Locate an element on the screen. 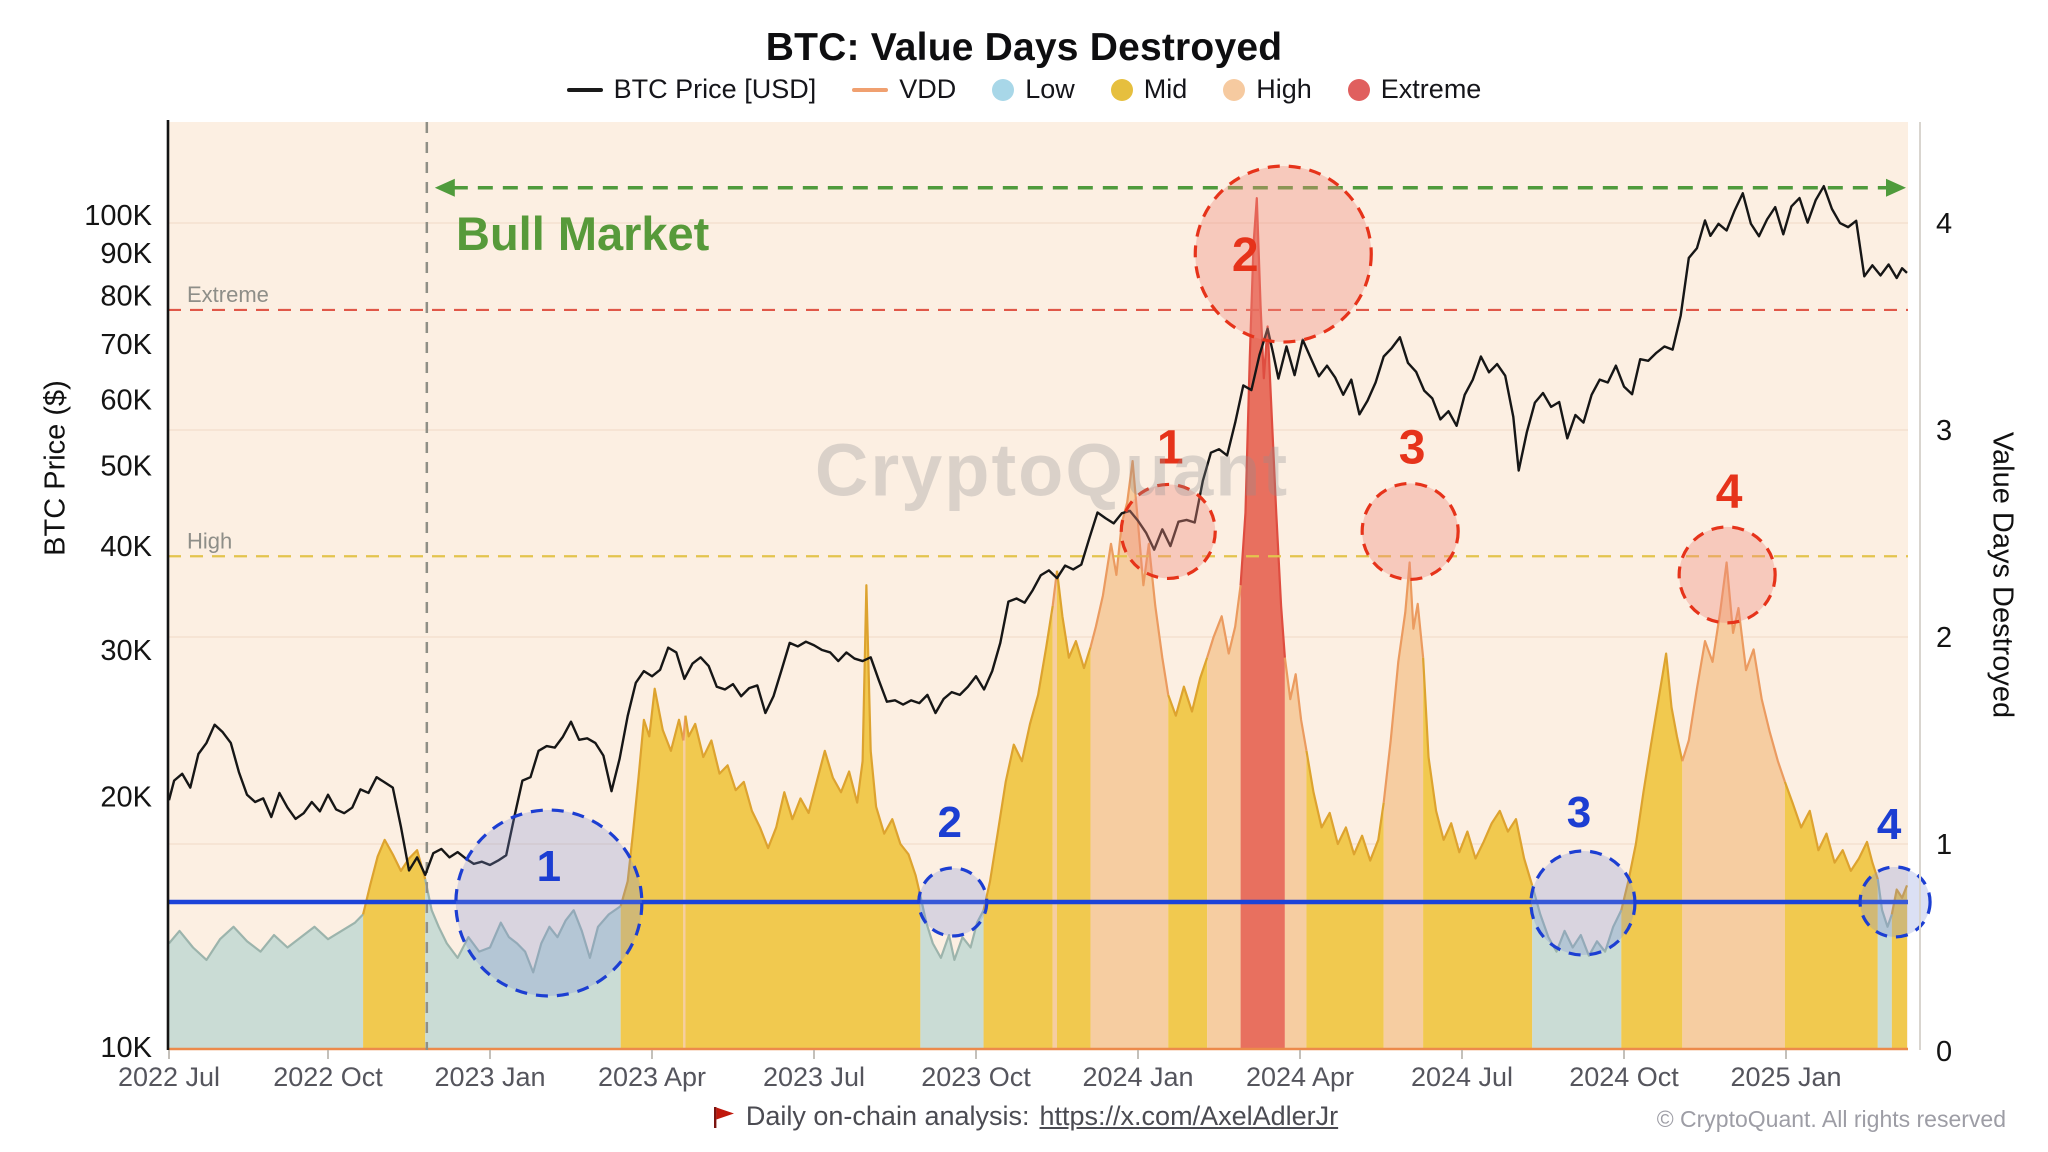 Image resolution: width=2048 pixels, height=1152 pixels. left-axis-title: BTC Price ($) is located at coordinates (55, 468).